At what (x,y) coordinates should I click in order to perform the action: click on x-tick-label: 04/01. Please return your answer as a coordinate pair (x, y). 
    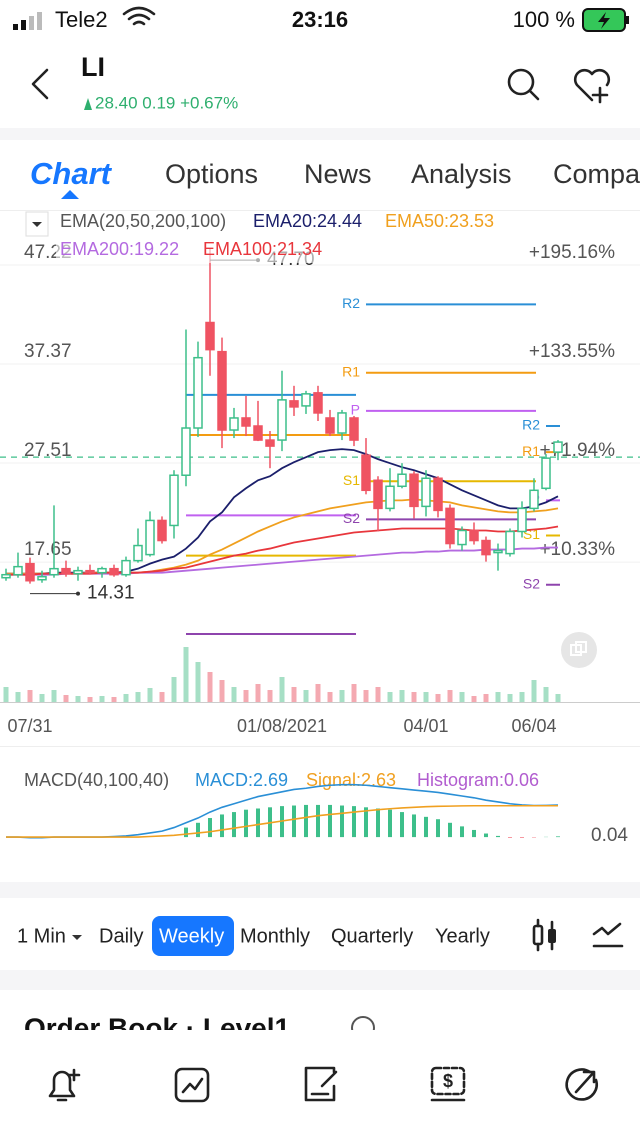
    Looking at the image, I should click on (425, 726).